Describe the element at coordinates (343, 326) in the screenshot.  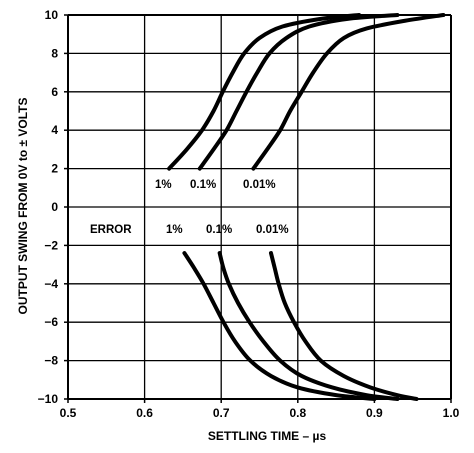
I see `series-line-neg-0.01` at that location.